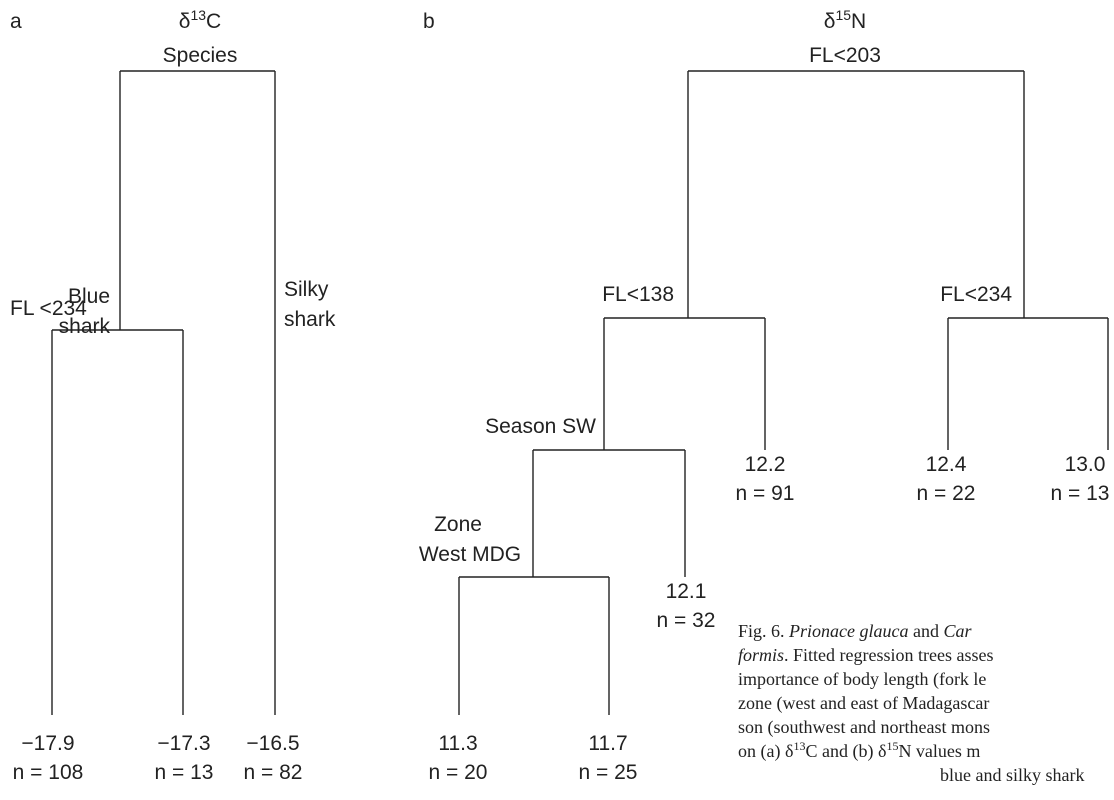  Describe the element at coordinates (1085, 464) in the screenshot. I see `panel-b-leaf-130-value: 13.0` at that location.